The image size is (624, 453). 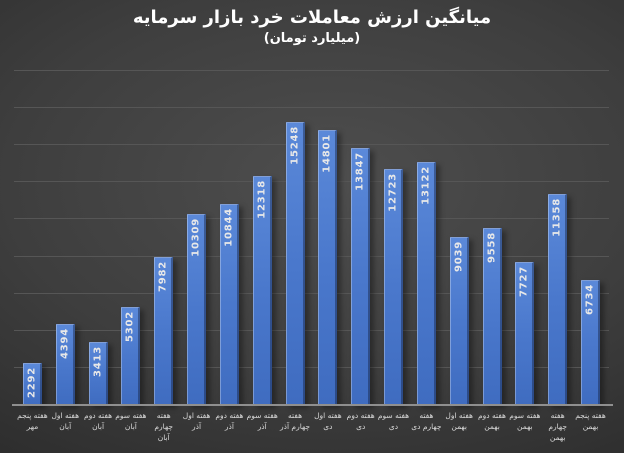 I want to click on bar-slot: 10309, so click(x=196, y=238).